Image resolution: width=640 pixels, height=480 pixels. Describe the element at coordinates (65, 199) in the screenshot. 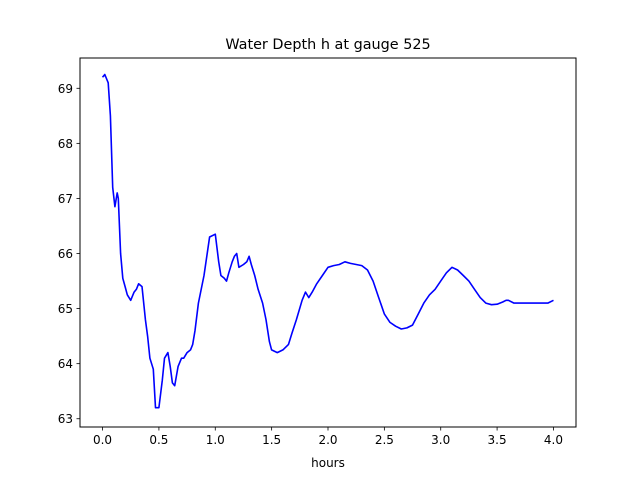

I see `y-tick-label: 67` at that location.